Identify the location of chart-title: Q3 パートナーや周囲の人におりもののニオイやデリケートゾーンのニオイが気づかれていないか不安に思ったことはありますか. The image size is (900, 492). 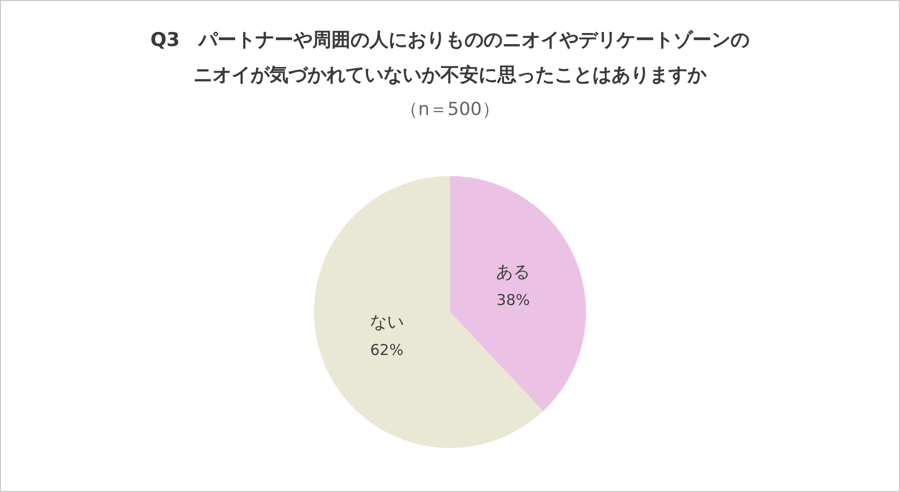
(450, 58).